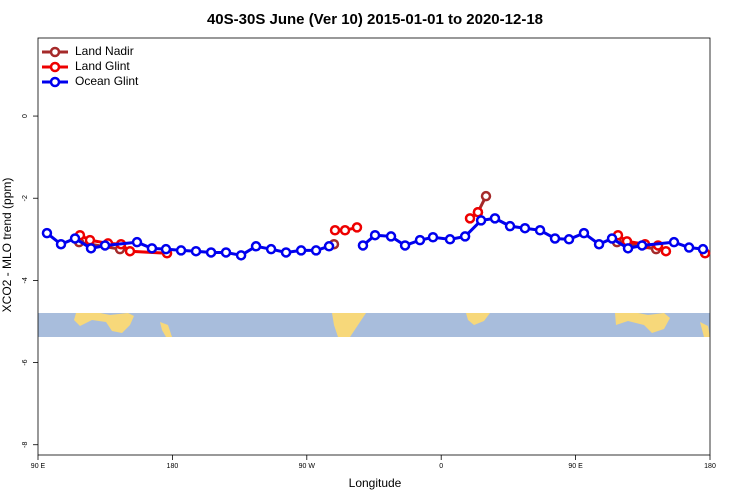 This screenshot has height=500, width=750. Describe the element at coordinates (307, 466) in the screenshot. I see `x-tick-label: 90 W` at that location.